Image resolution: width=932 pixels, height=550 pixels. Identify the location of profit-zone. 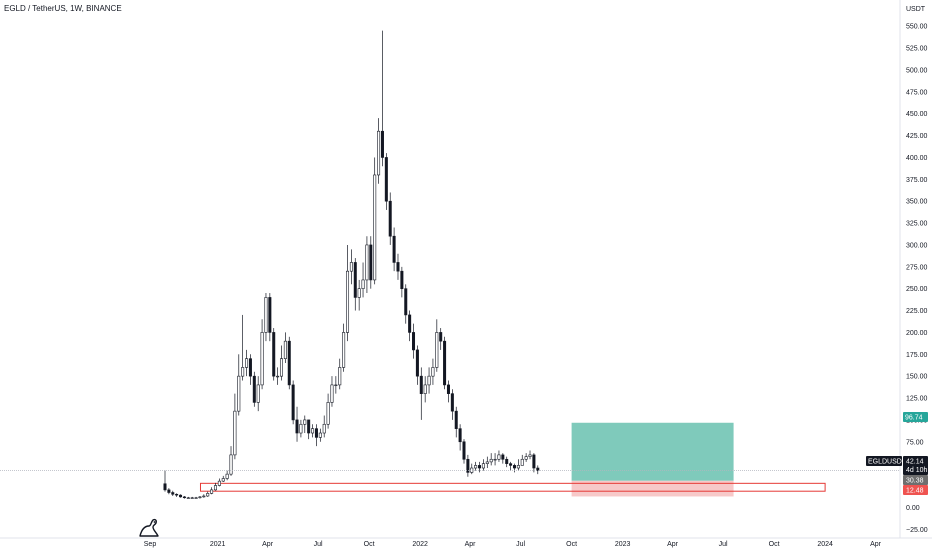
(652, 451).